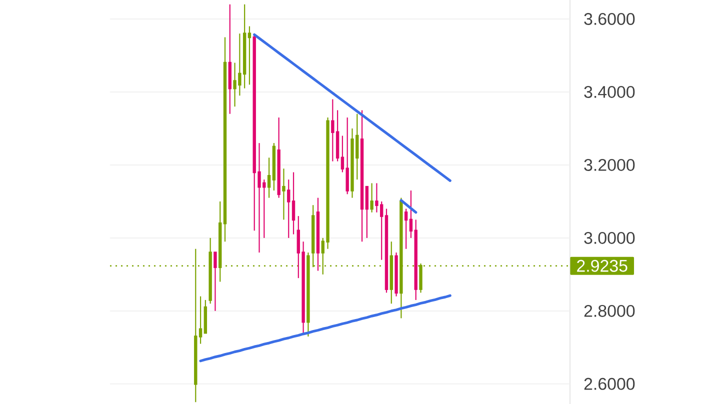  What do you see at coordinates (609, 92) in the screenshot?
I see `y-tick-label: 3.4000` at bounding box center [609, 92].